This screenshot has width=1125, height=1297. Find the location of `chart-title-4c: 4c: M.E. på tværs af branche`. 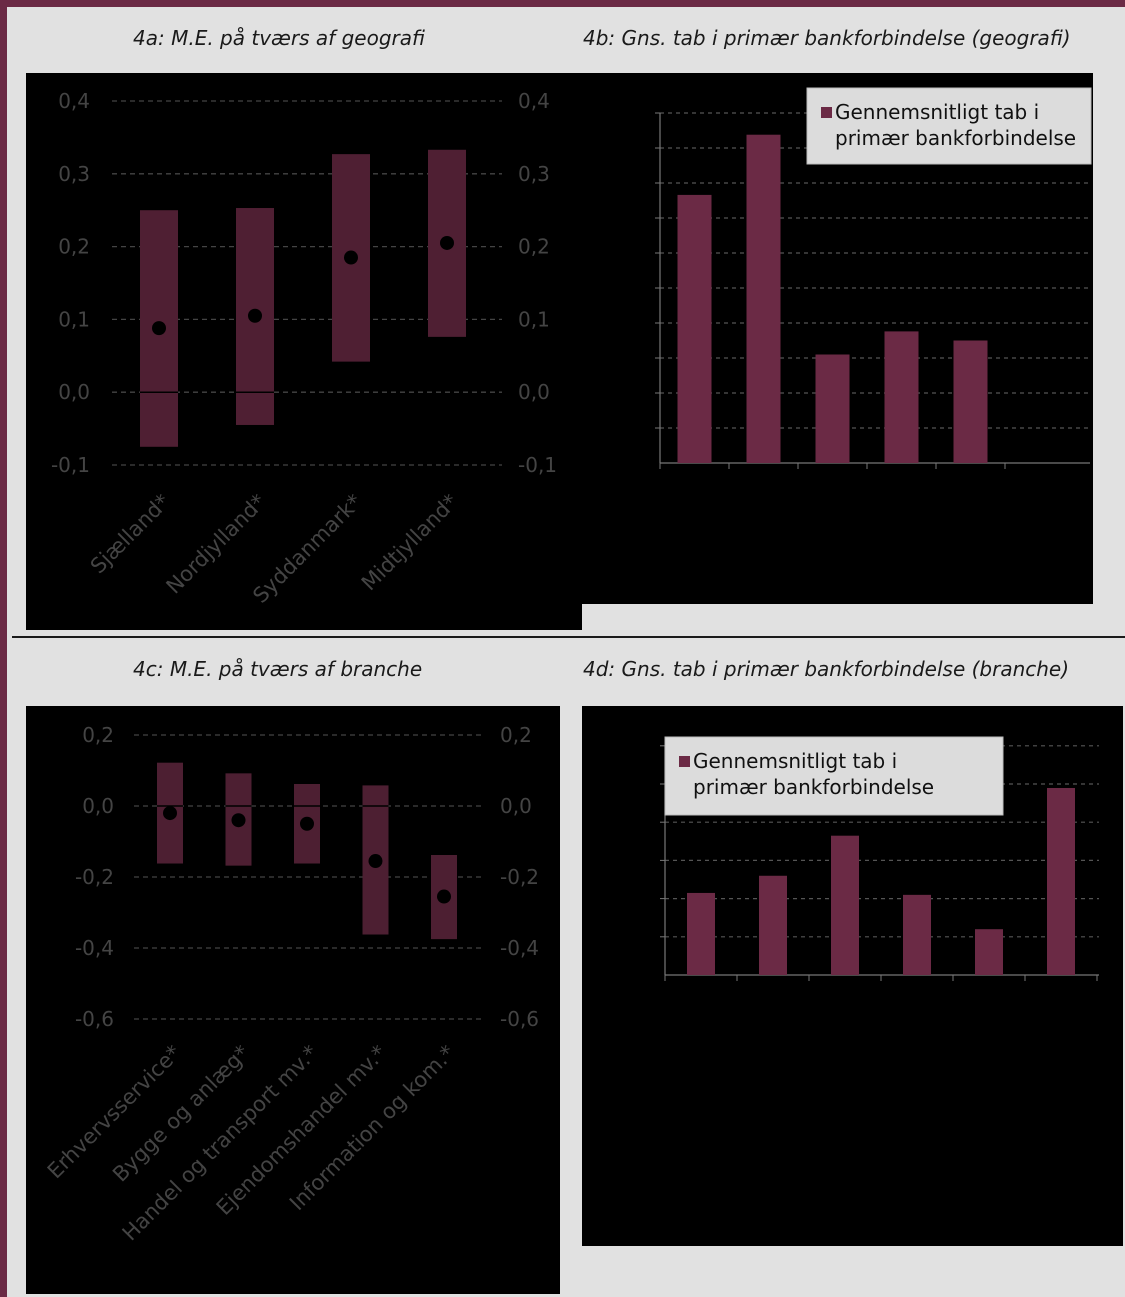

chart-title-4c: 4c: M.E. på tværs af branche is located at coordinates (278, 669).